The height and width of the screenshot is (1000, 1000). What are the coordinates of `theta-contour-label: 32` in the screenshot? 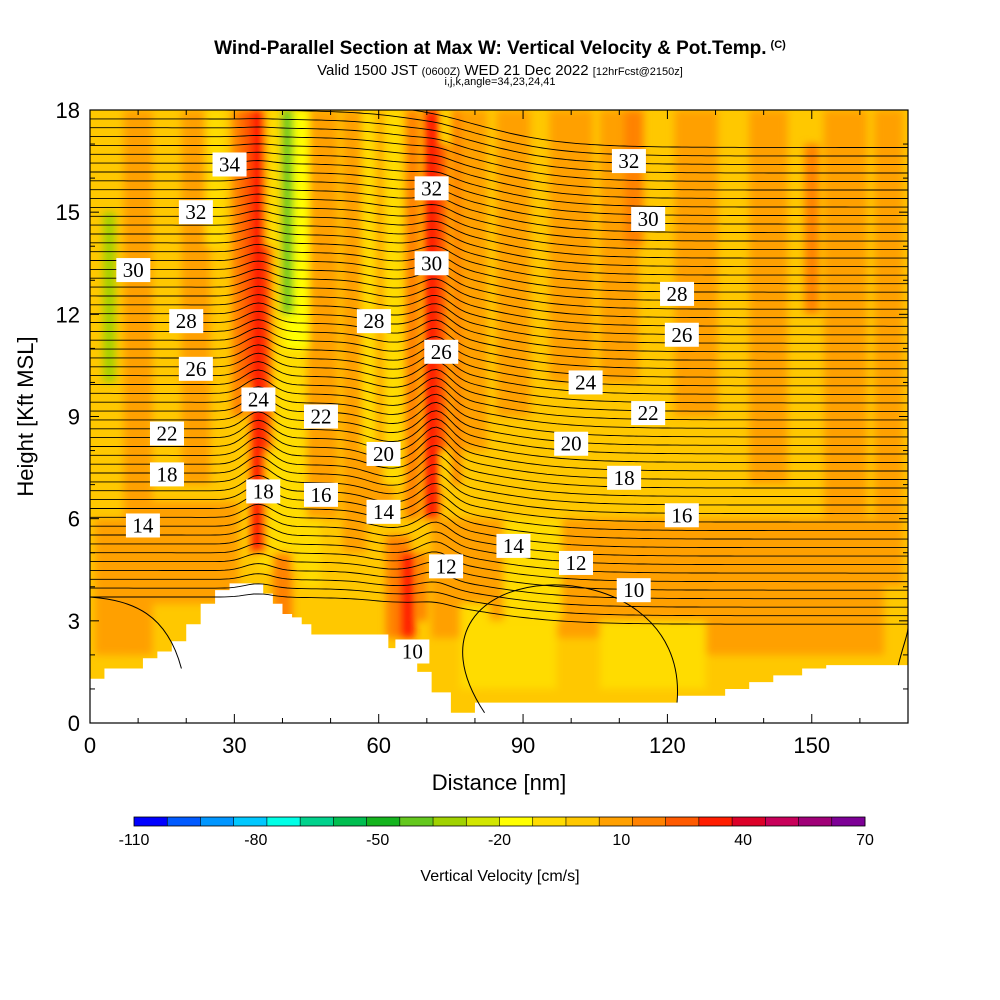 It's located at (431, 188).